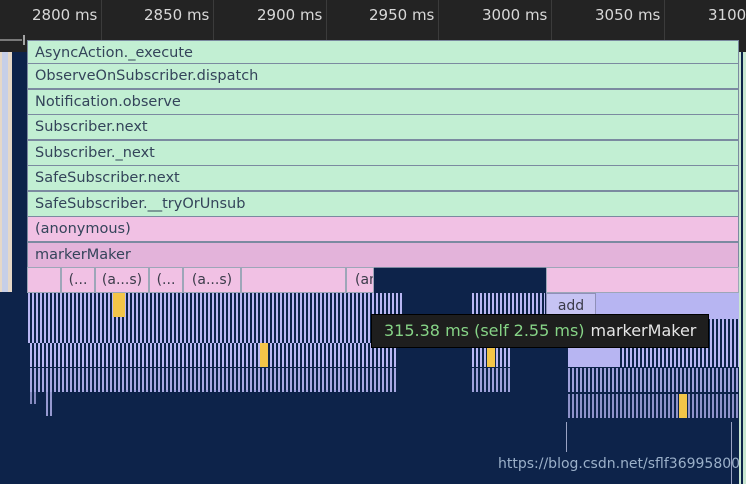 Image resolution: width=746 pixels, height=484 pixels. Describe the element at coordinates (619, 464) in the screenshot. I see `watermark-text: https://blog.csdn.net/sflf36995800` at that location.